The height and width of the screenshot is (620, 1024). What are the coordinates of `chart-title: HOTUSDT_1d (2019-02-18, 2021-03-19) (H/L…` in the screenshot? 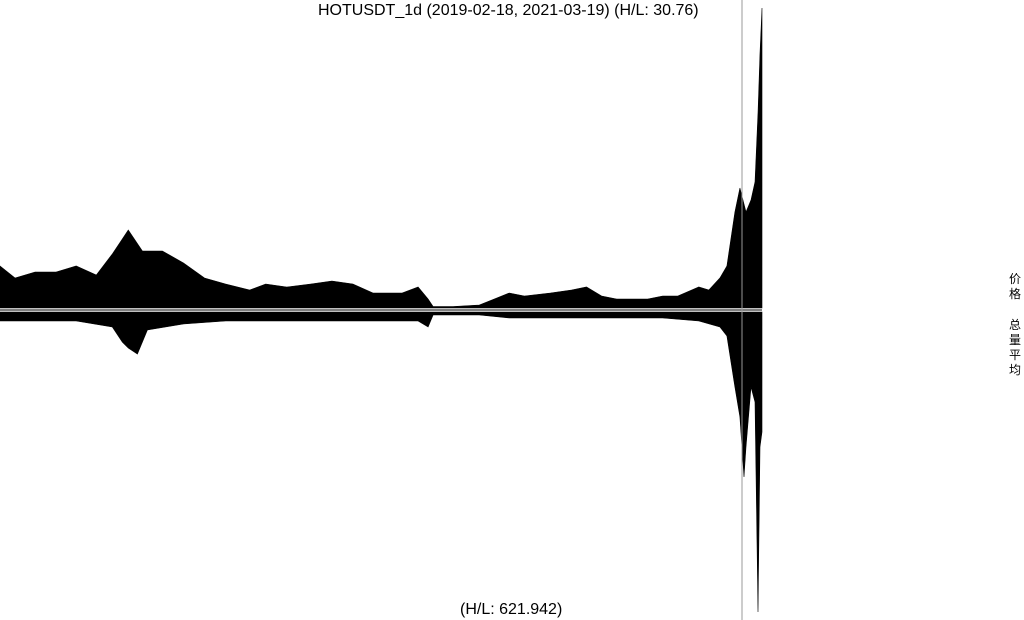 It's located at (508, 10).